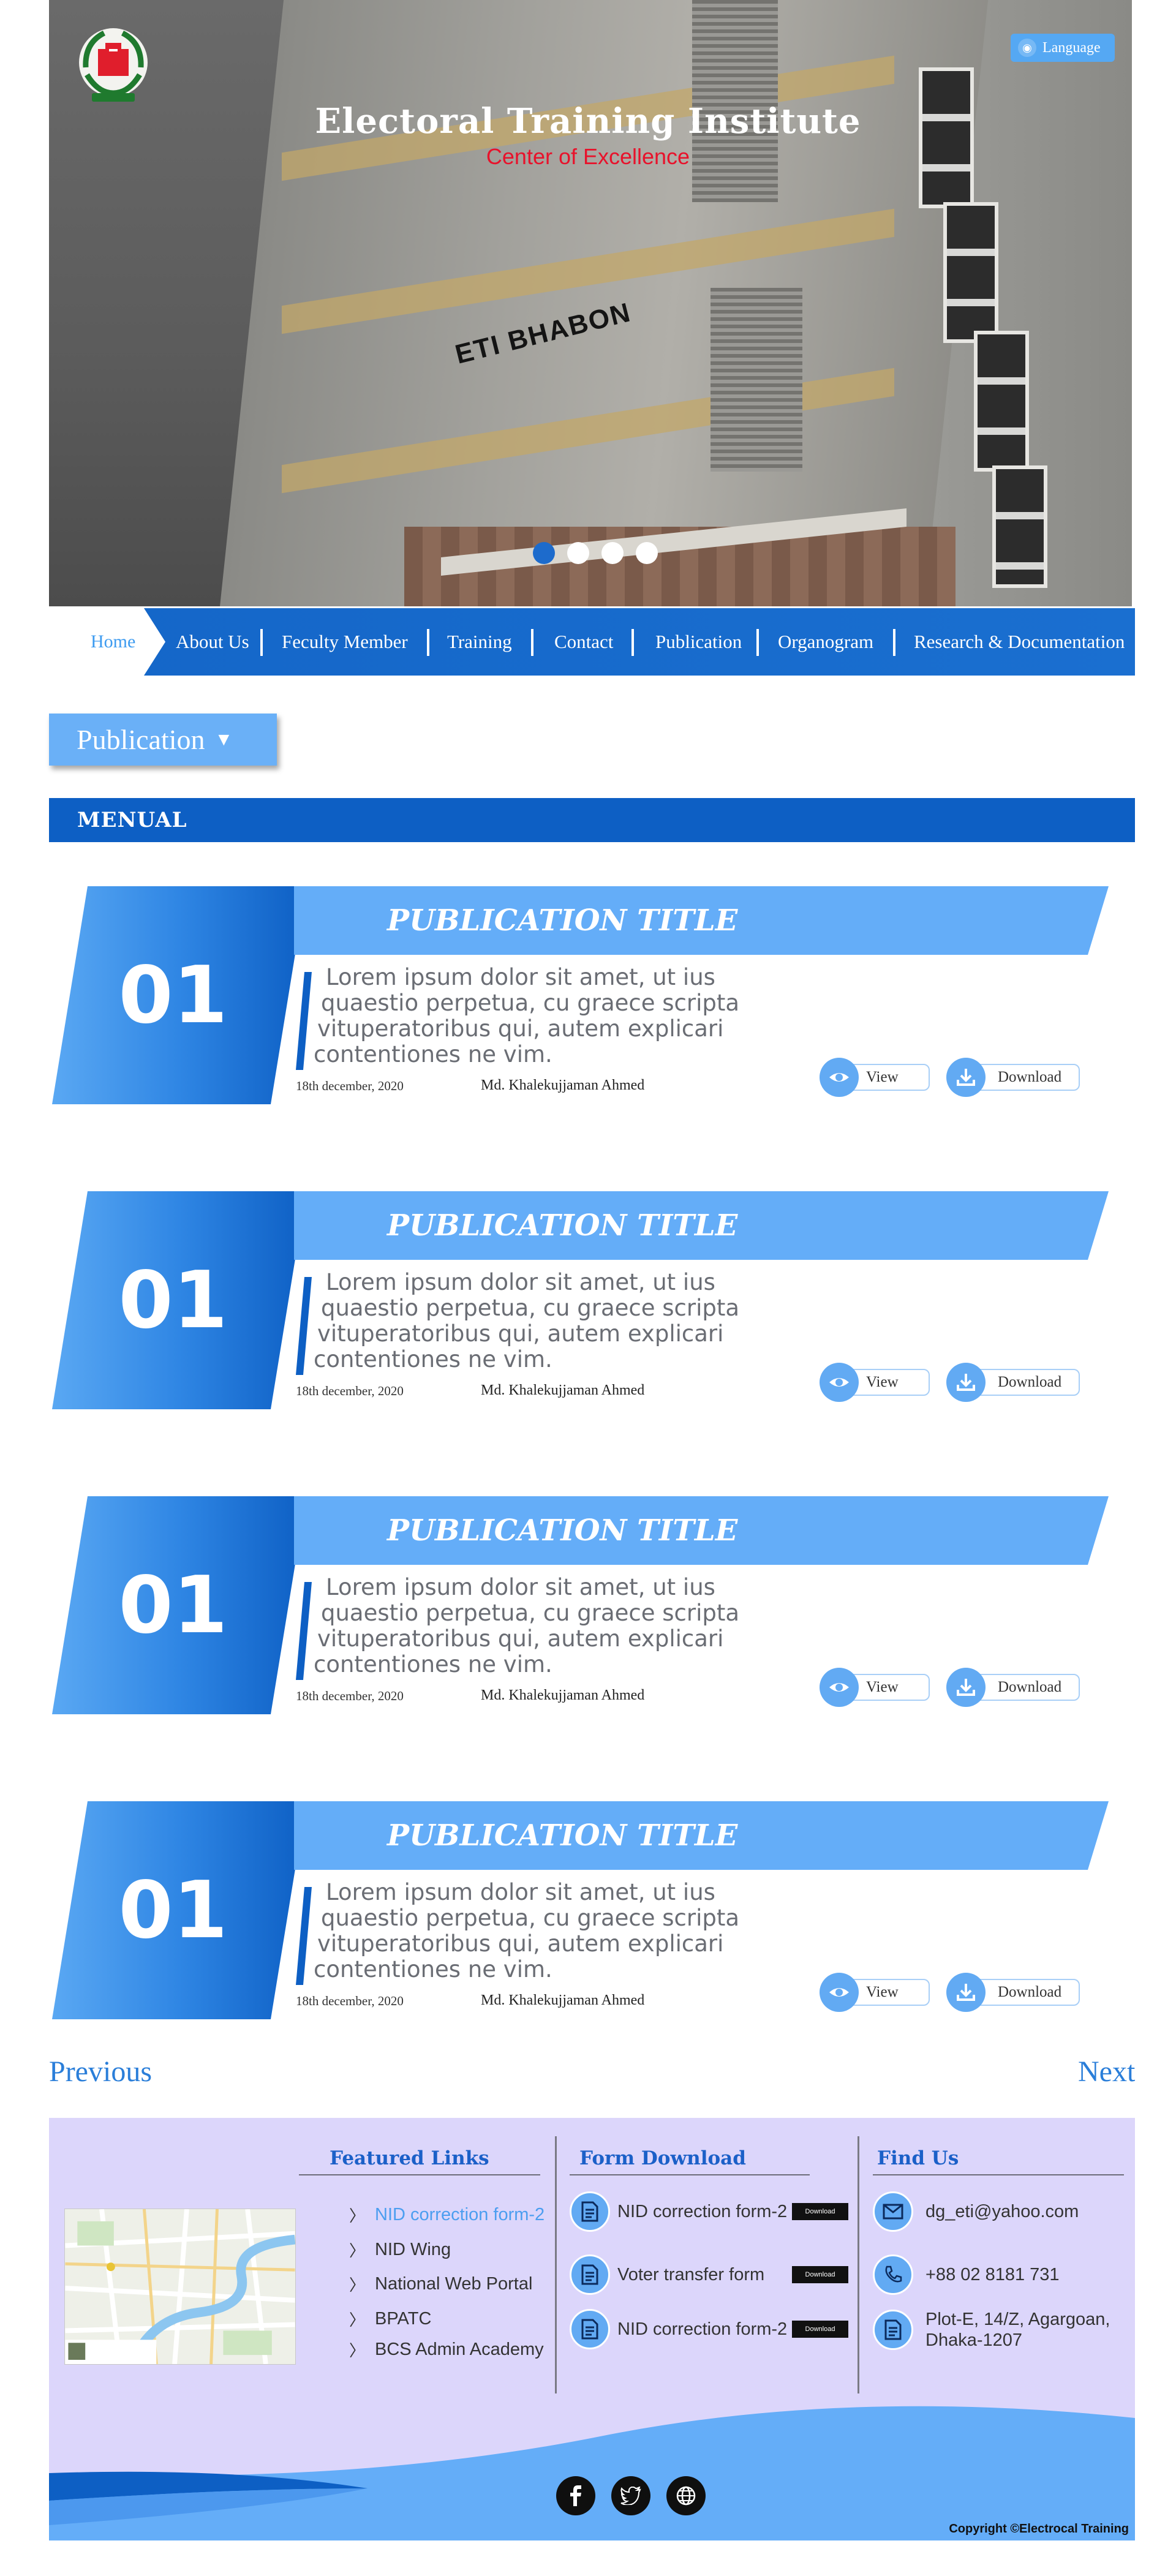  I want to click on nav-item-training: Training, so click(480, 641).